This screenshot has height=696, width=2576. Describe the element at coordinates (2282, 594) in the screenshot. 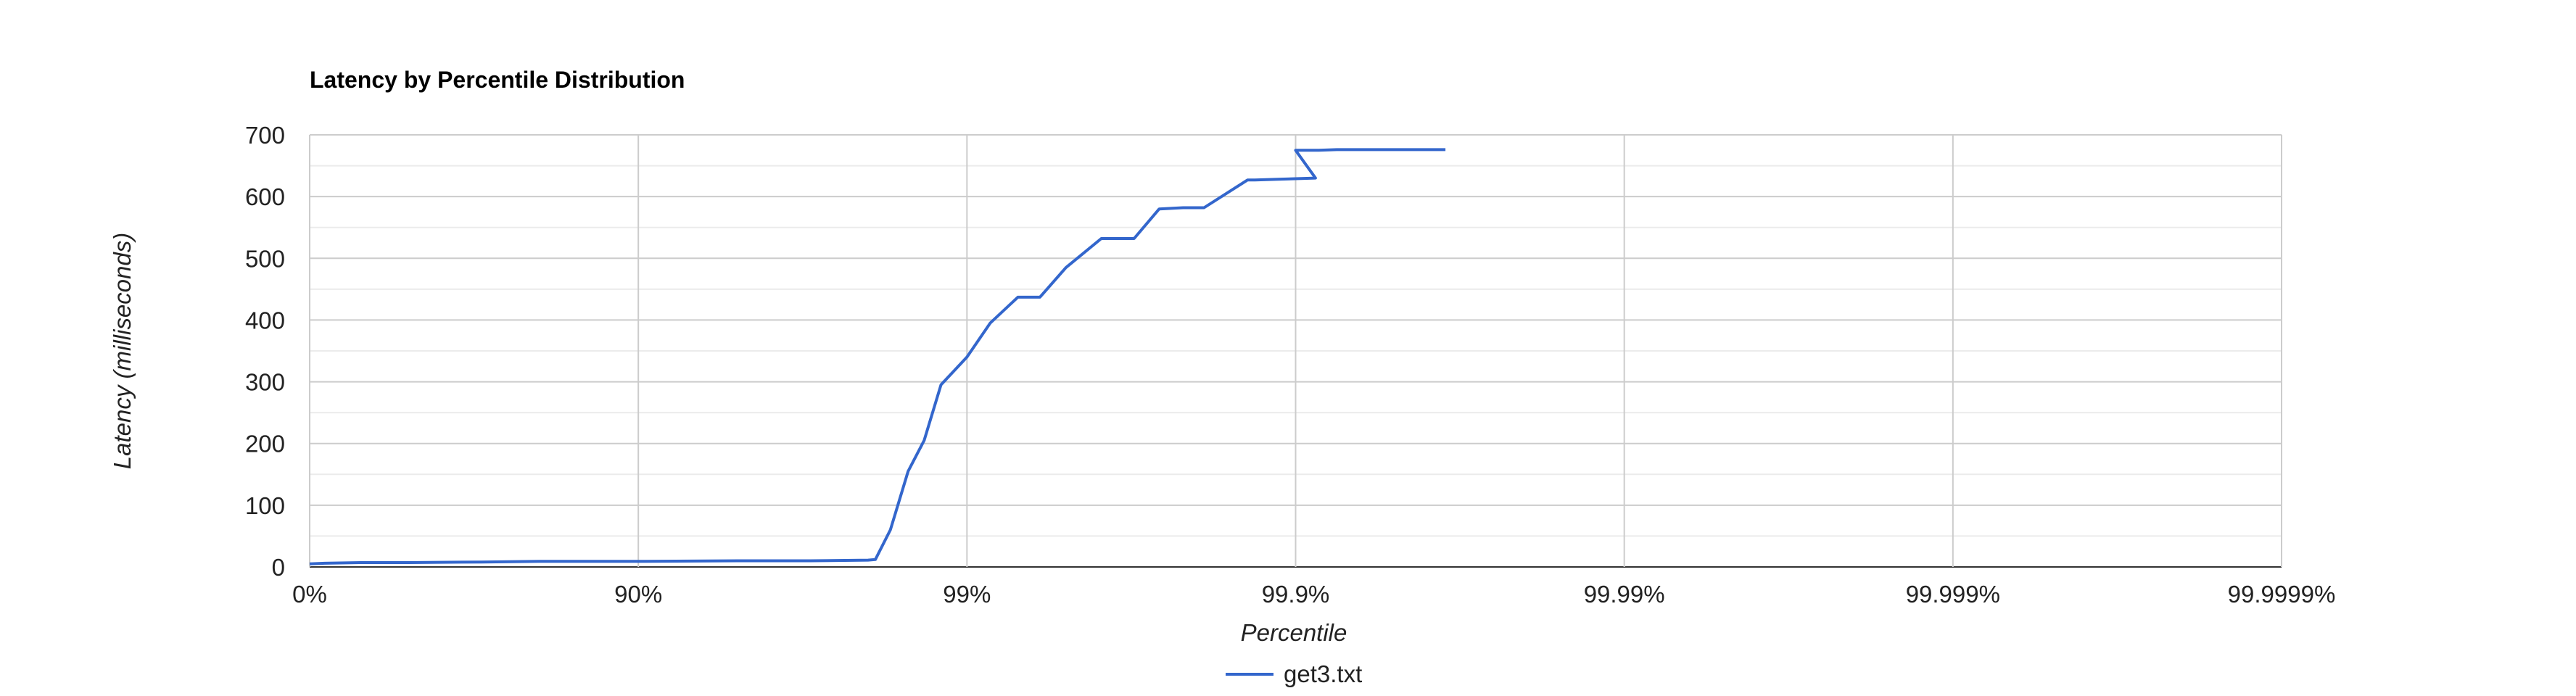

I see `x-tick-label: 99.9999%` at that location.